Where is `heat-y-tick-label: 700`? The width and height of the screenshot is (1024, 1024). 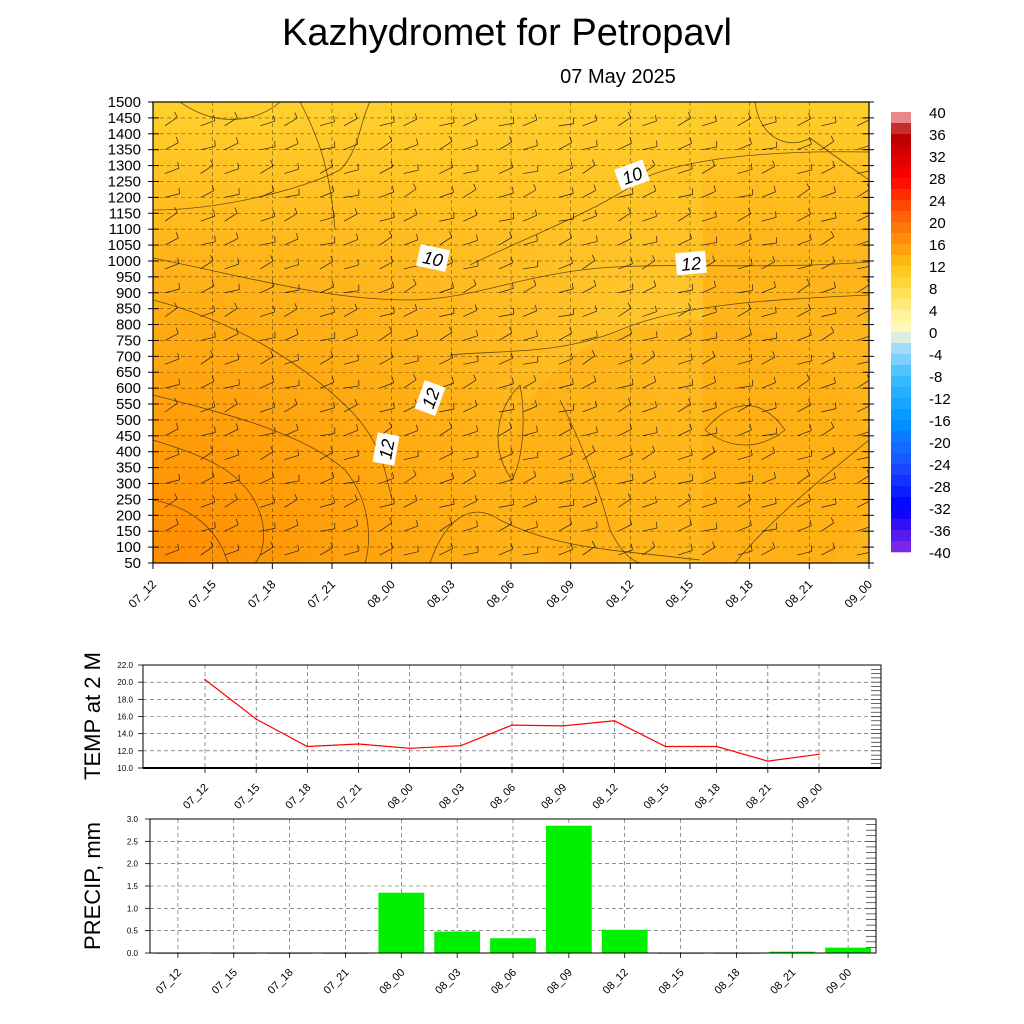
heat-y-tick-label: 700 is located at coordinates (128, 356).